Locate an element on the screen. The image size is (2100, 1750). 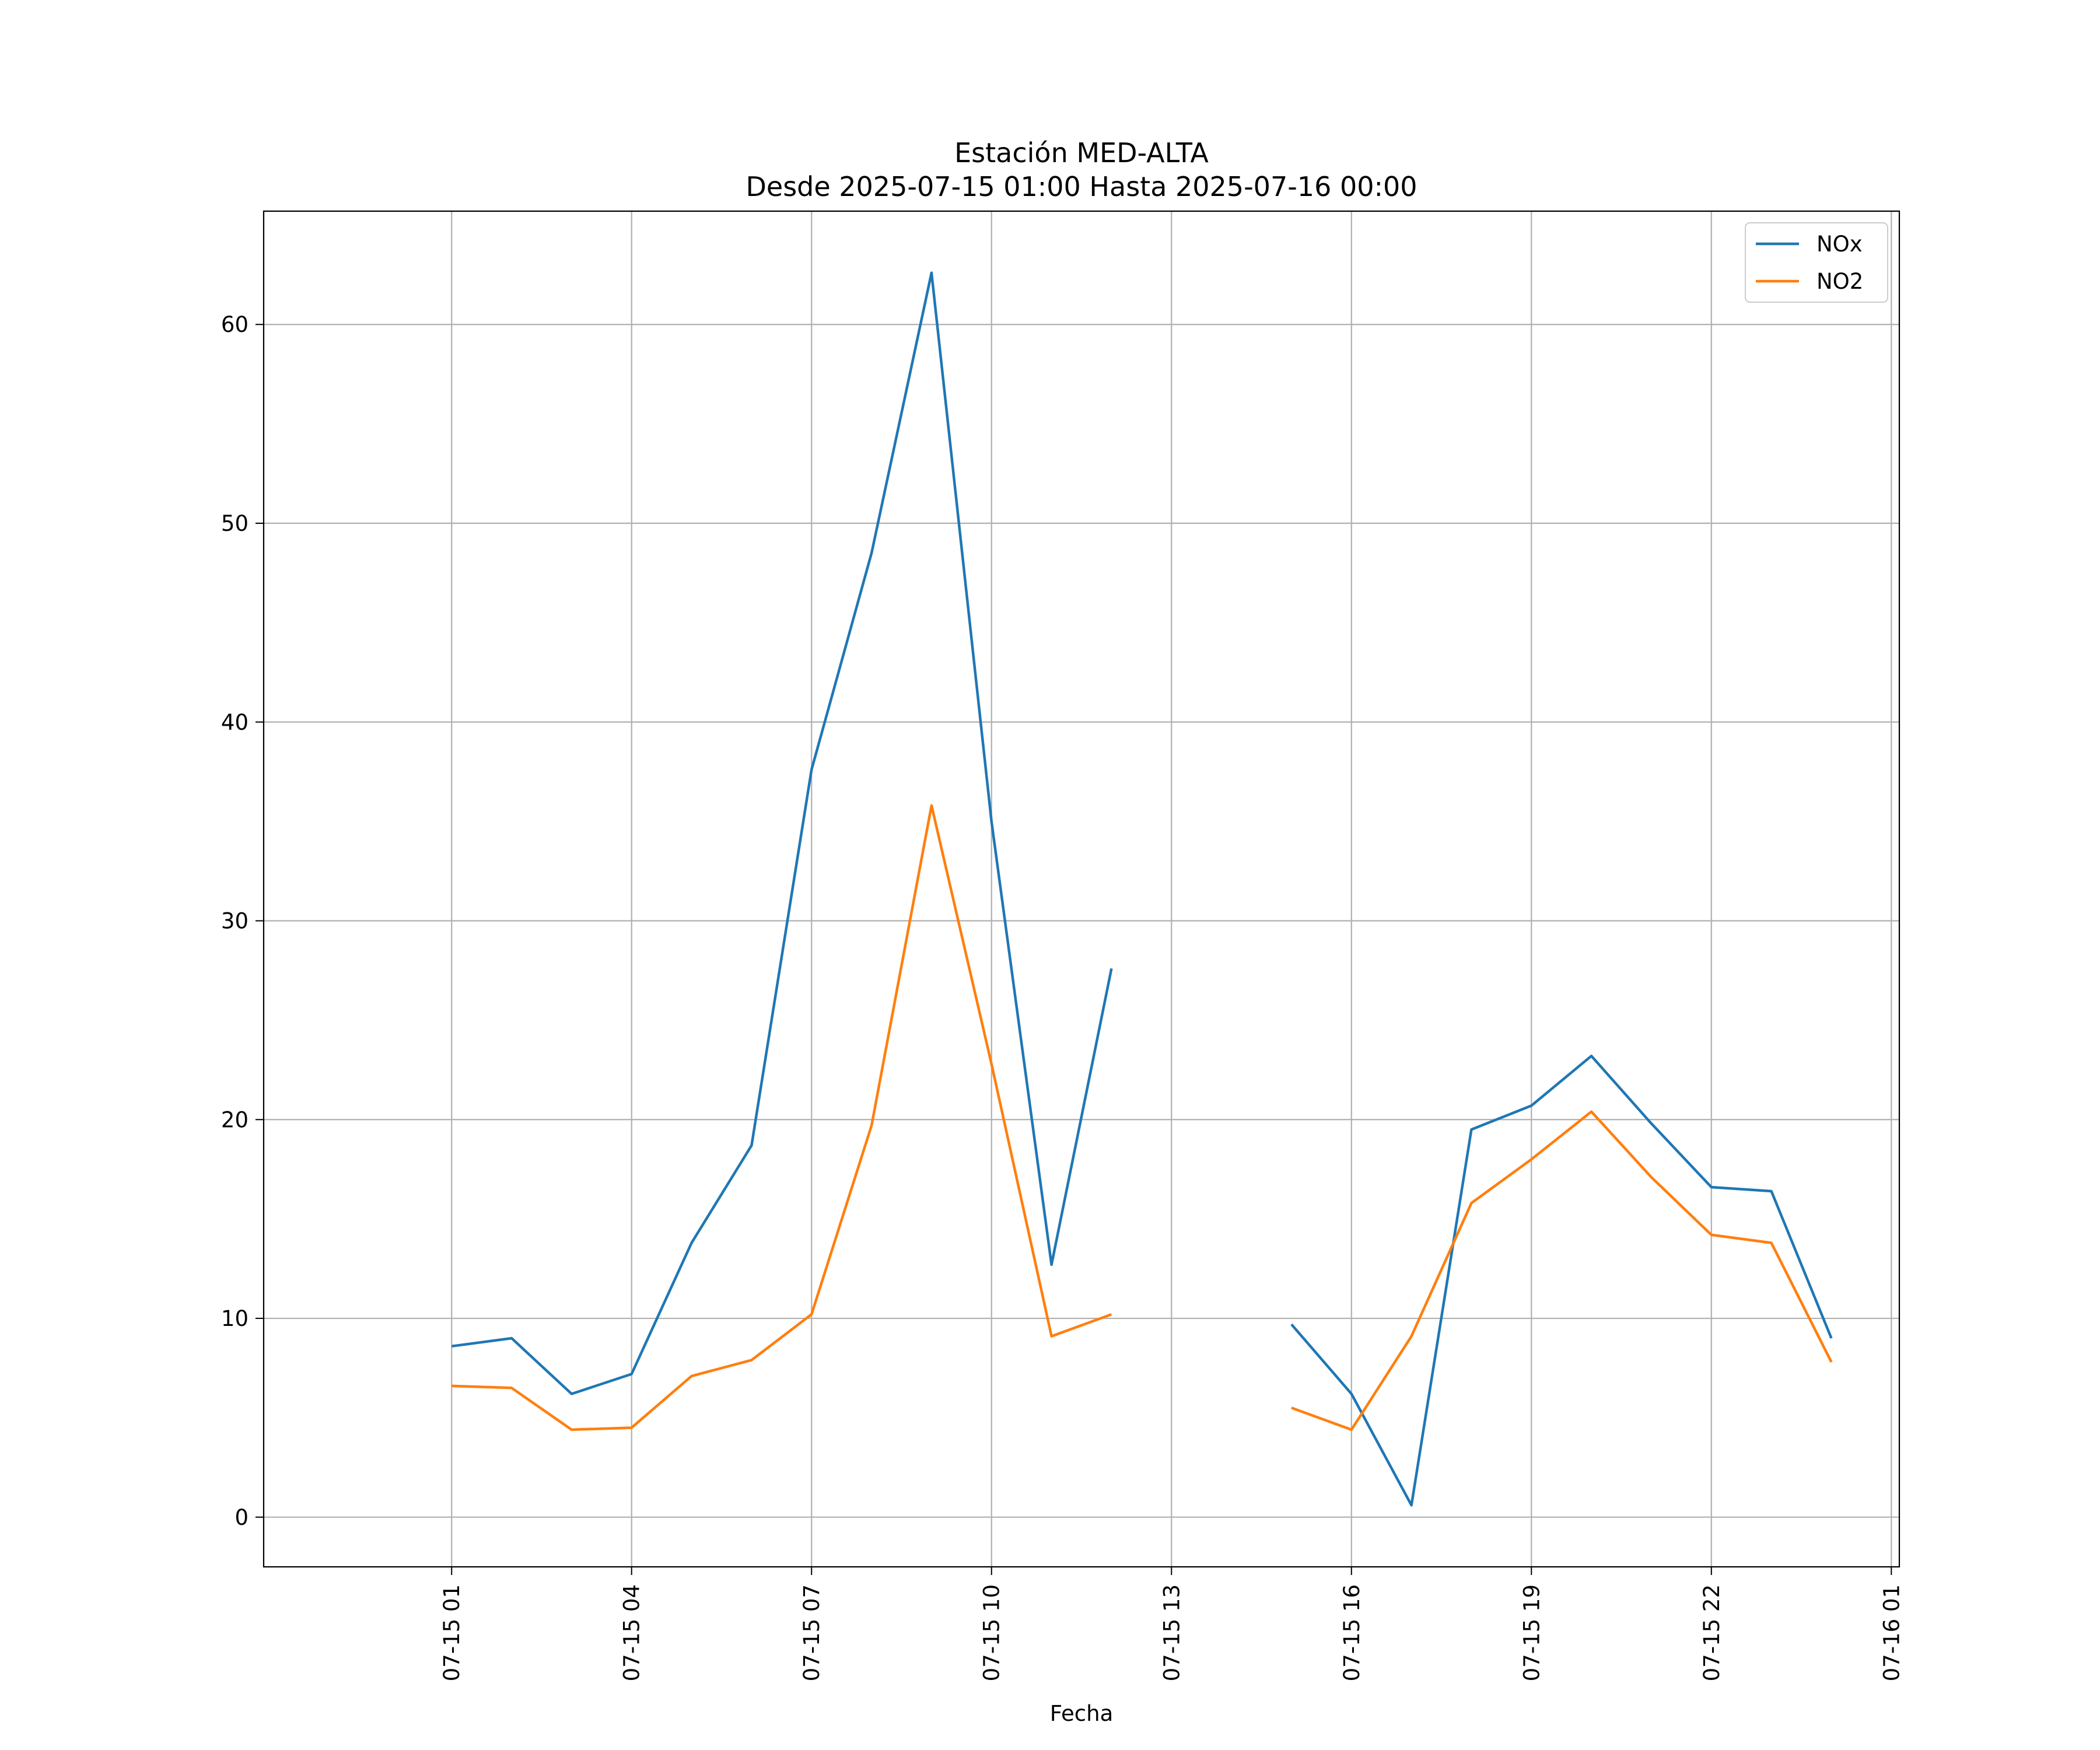
y-tick-label: 50 is located at coordinates (235, 523).